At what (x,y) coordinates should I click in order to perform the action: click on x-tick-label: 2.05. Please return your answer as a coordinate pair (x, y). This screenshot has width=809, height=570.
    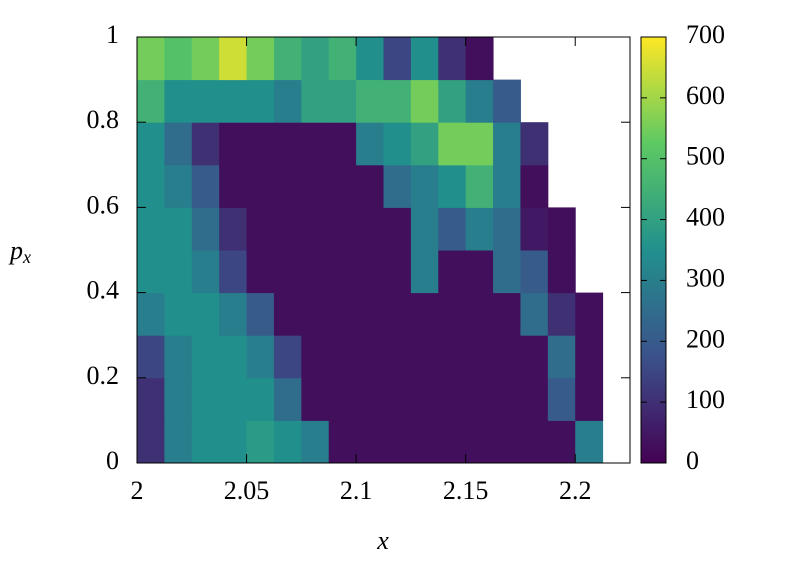
    Looking at the image, I should click on (247, 490).